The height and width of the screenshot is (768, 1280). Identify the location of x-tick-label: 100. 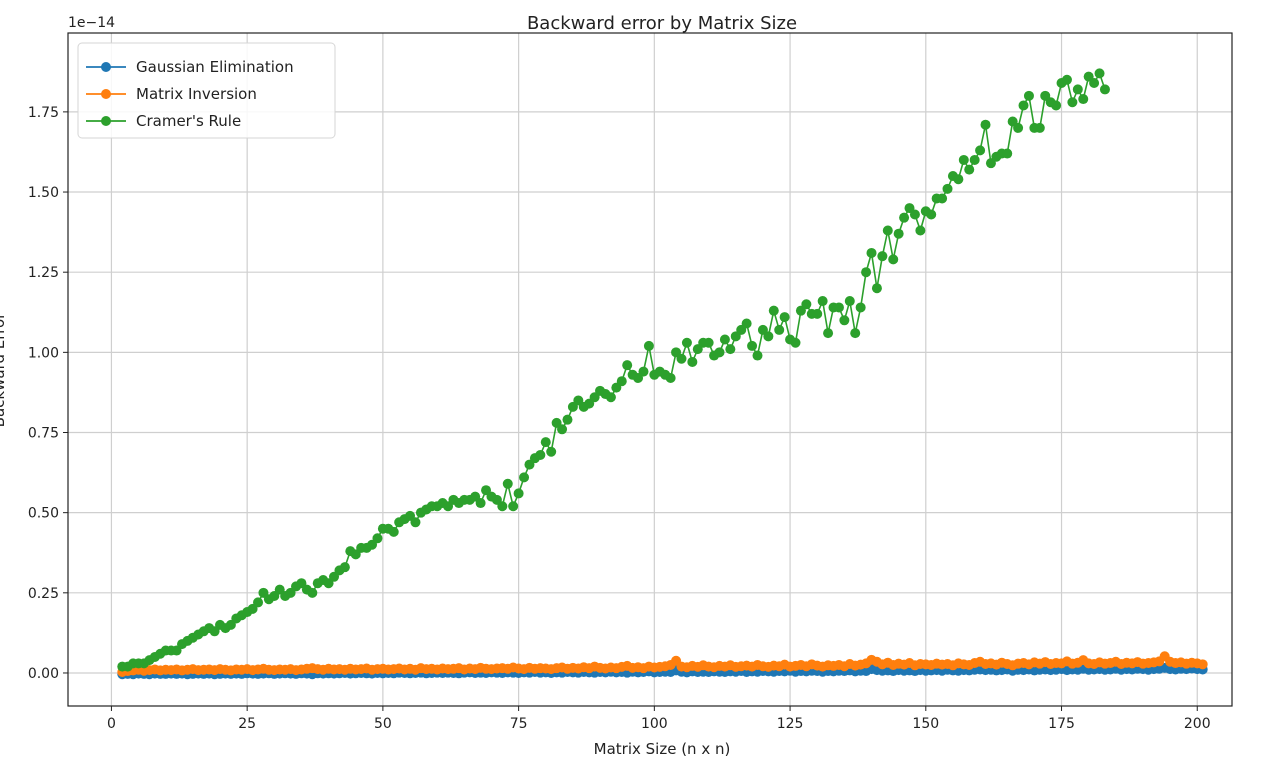
(654, 724).